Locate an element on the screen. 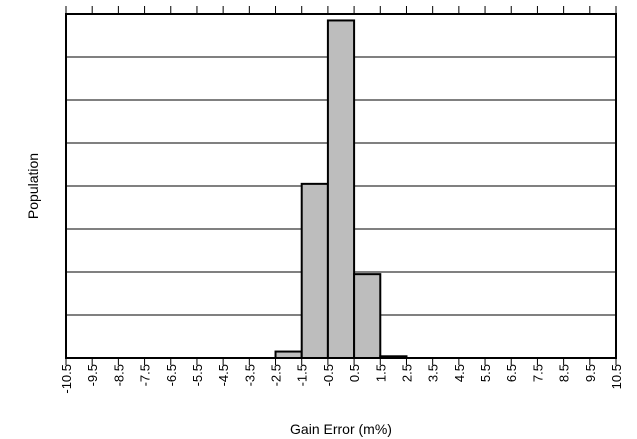 The image size is (637, 439). x-tick-label: -8.5 is located at coordinates (118, 375).